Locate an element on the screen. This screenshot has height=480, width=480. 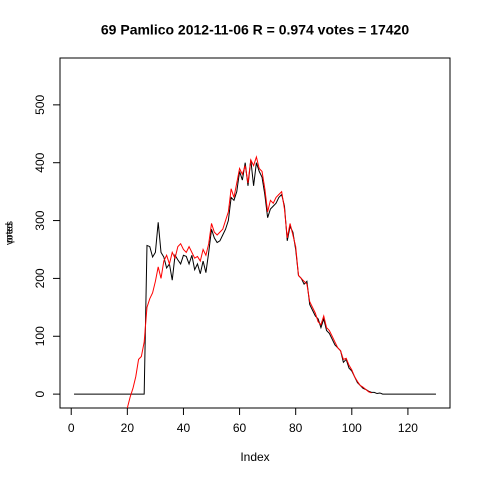
y-axis-label: votes is located at coordinates (10, 233).